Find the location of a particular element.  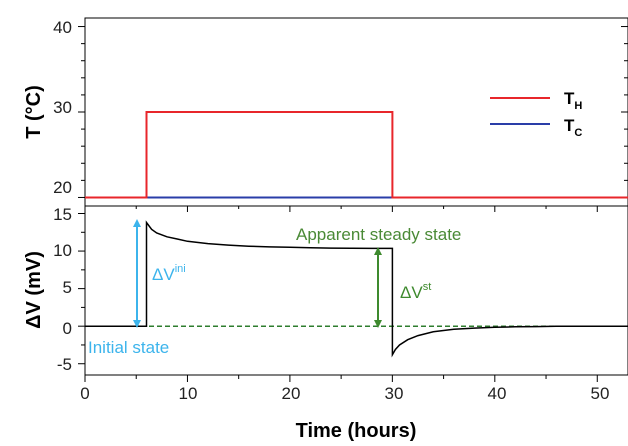

temperature-ytick-30: 30 is located at coordinates (62, 107).